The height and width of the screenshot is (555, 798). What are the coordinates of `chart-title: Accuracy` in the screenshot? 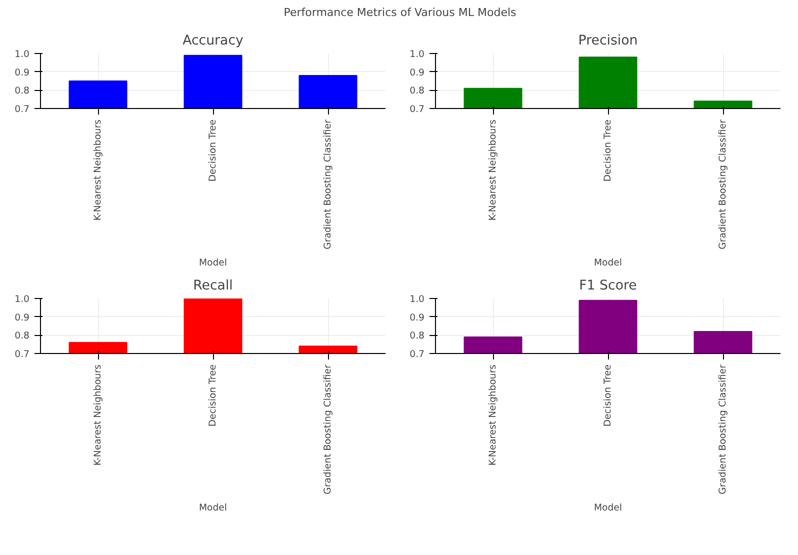 It's located at (213, 40).